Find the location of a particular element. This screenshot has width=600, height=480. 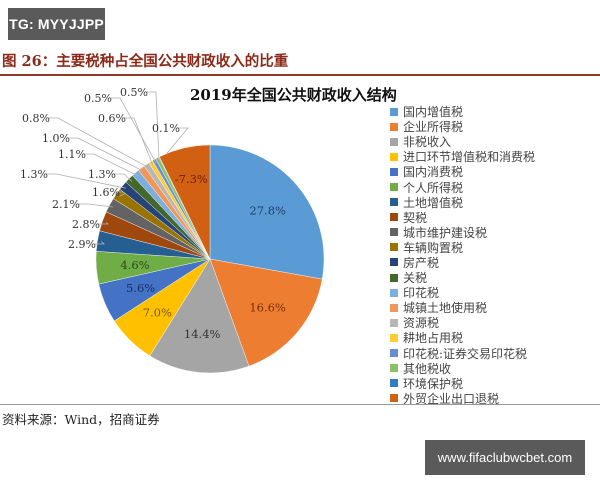

legend-label: 印花税:证券交易印花税 is located at coordinates (465, 353).